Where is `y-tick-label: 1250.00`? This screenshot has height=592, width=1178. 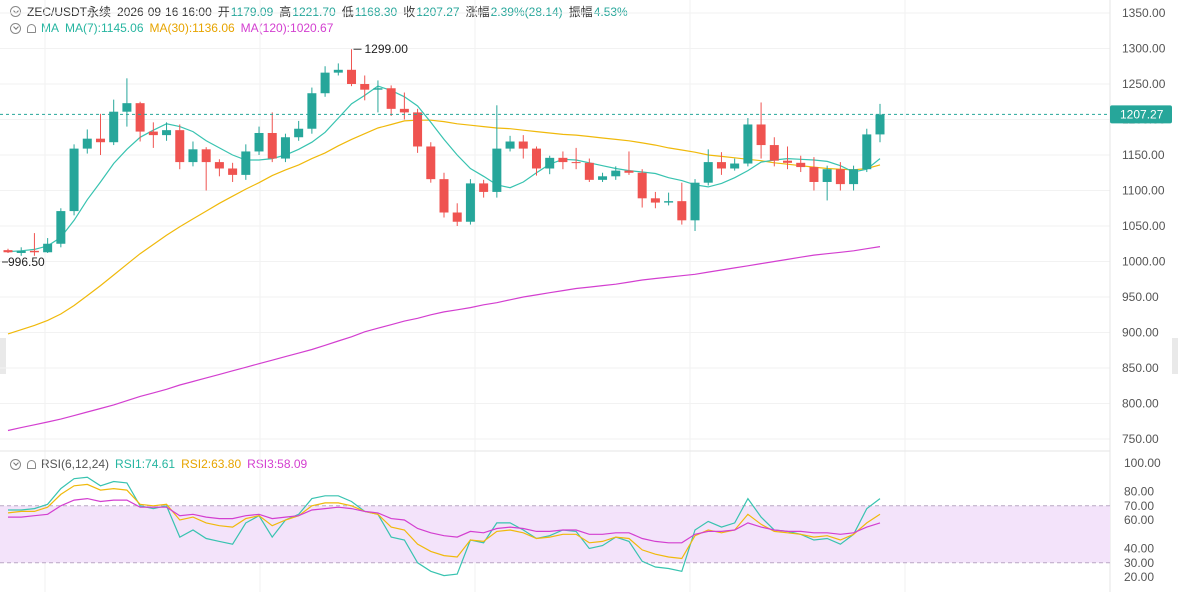 y-tick-label: 1250.00 is located at coordinates (1144, 84).